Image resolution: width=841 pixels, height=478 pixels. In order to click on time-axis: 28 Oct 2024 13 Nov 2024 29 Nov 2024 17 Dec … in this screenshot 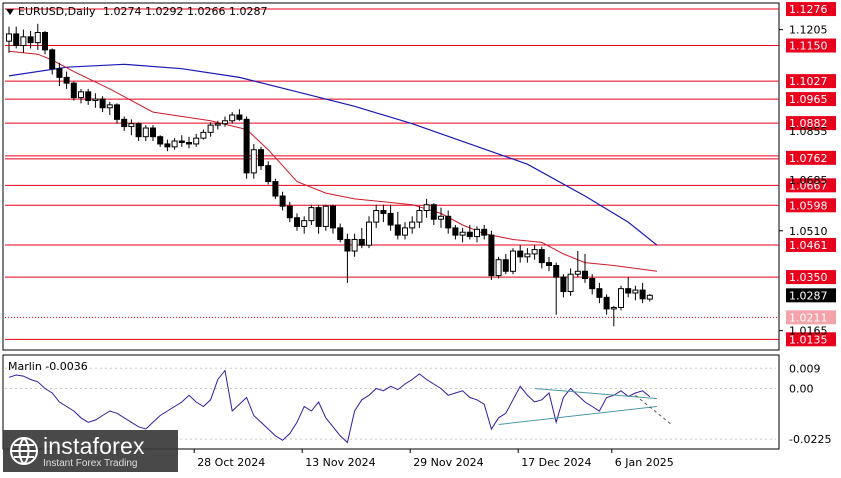, I will do `click(433, 459)`.